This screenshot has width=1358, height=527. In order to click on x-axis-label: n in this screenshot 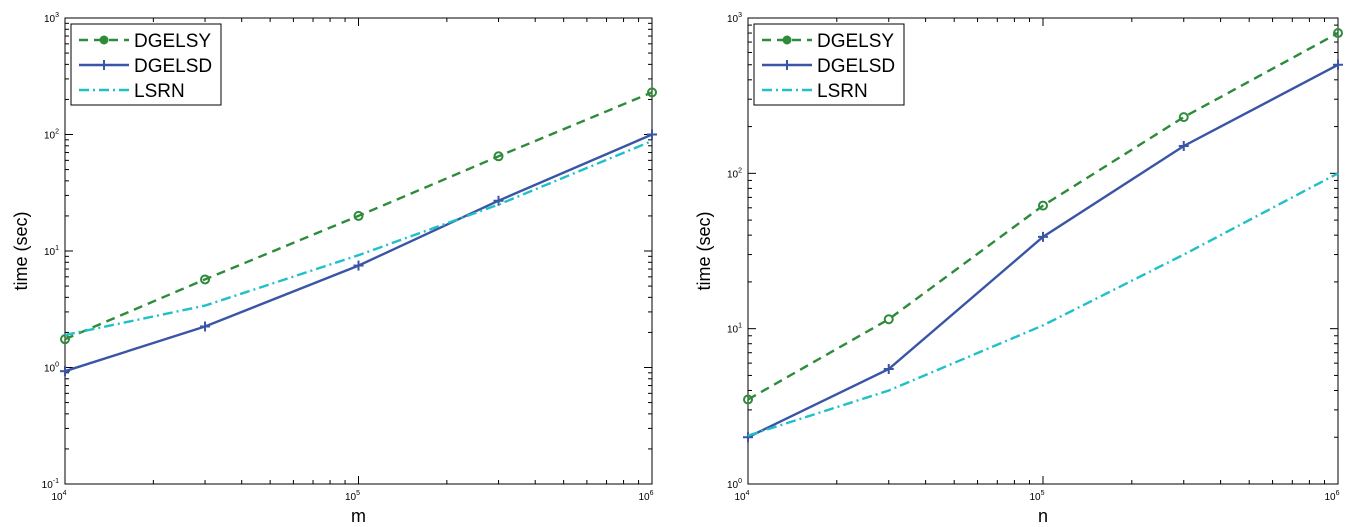, I will do `click(1043, 516)`.